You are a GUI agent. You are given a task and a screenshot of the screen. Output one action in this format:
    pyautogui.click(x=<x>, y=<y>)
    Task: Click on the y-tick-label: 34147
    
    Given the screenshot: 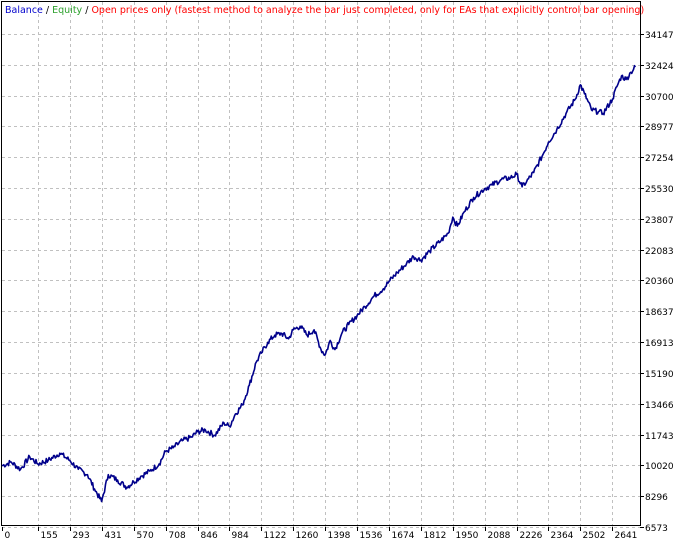 What is the action you would take?
    pyautogui.click(x=659, y=36)
    